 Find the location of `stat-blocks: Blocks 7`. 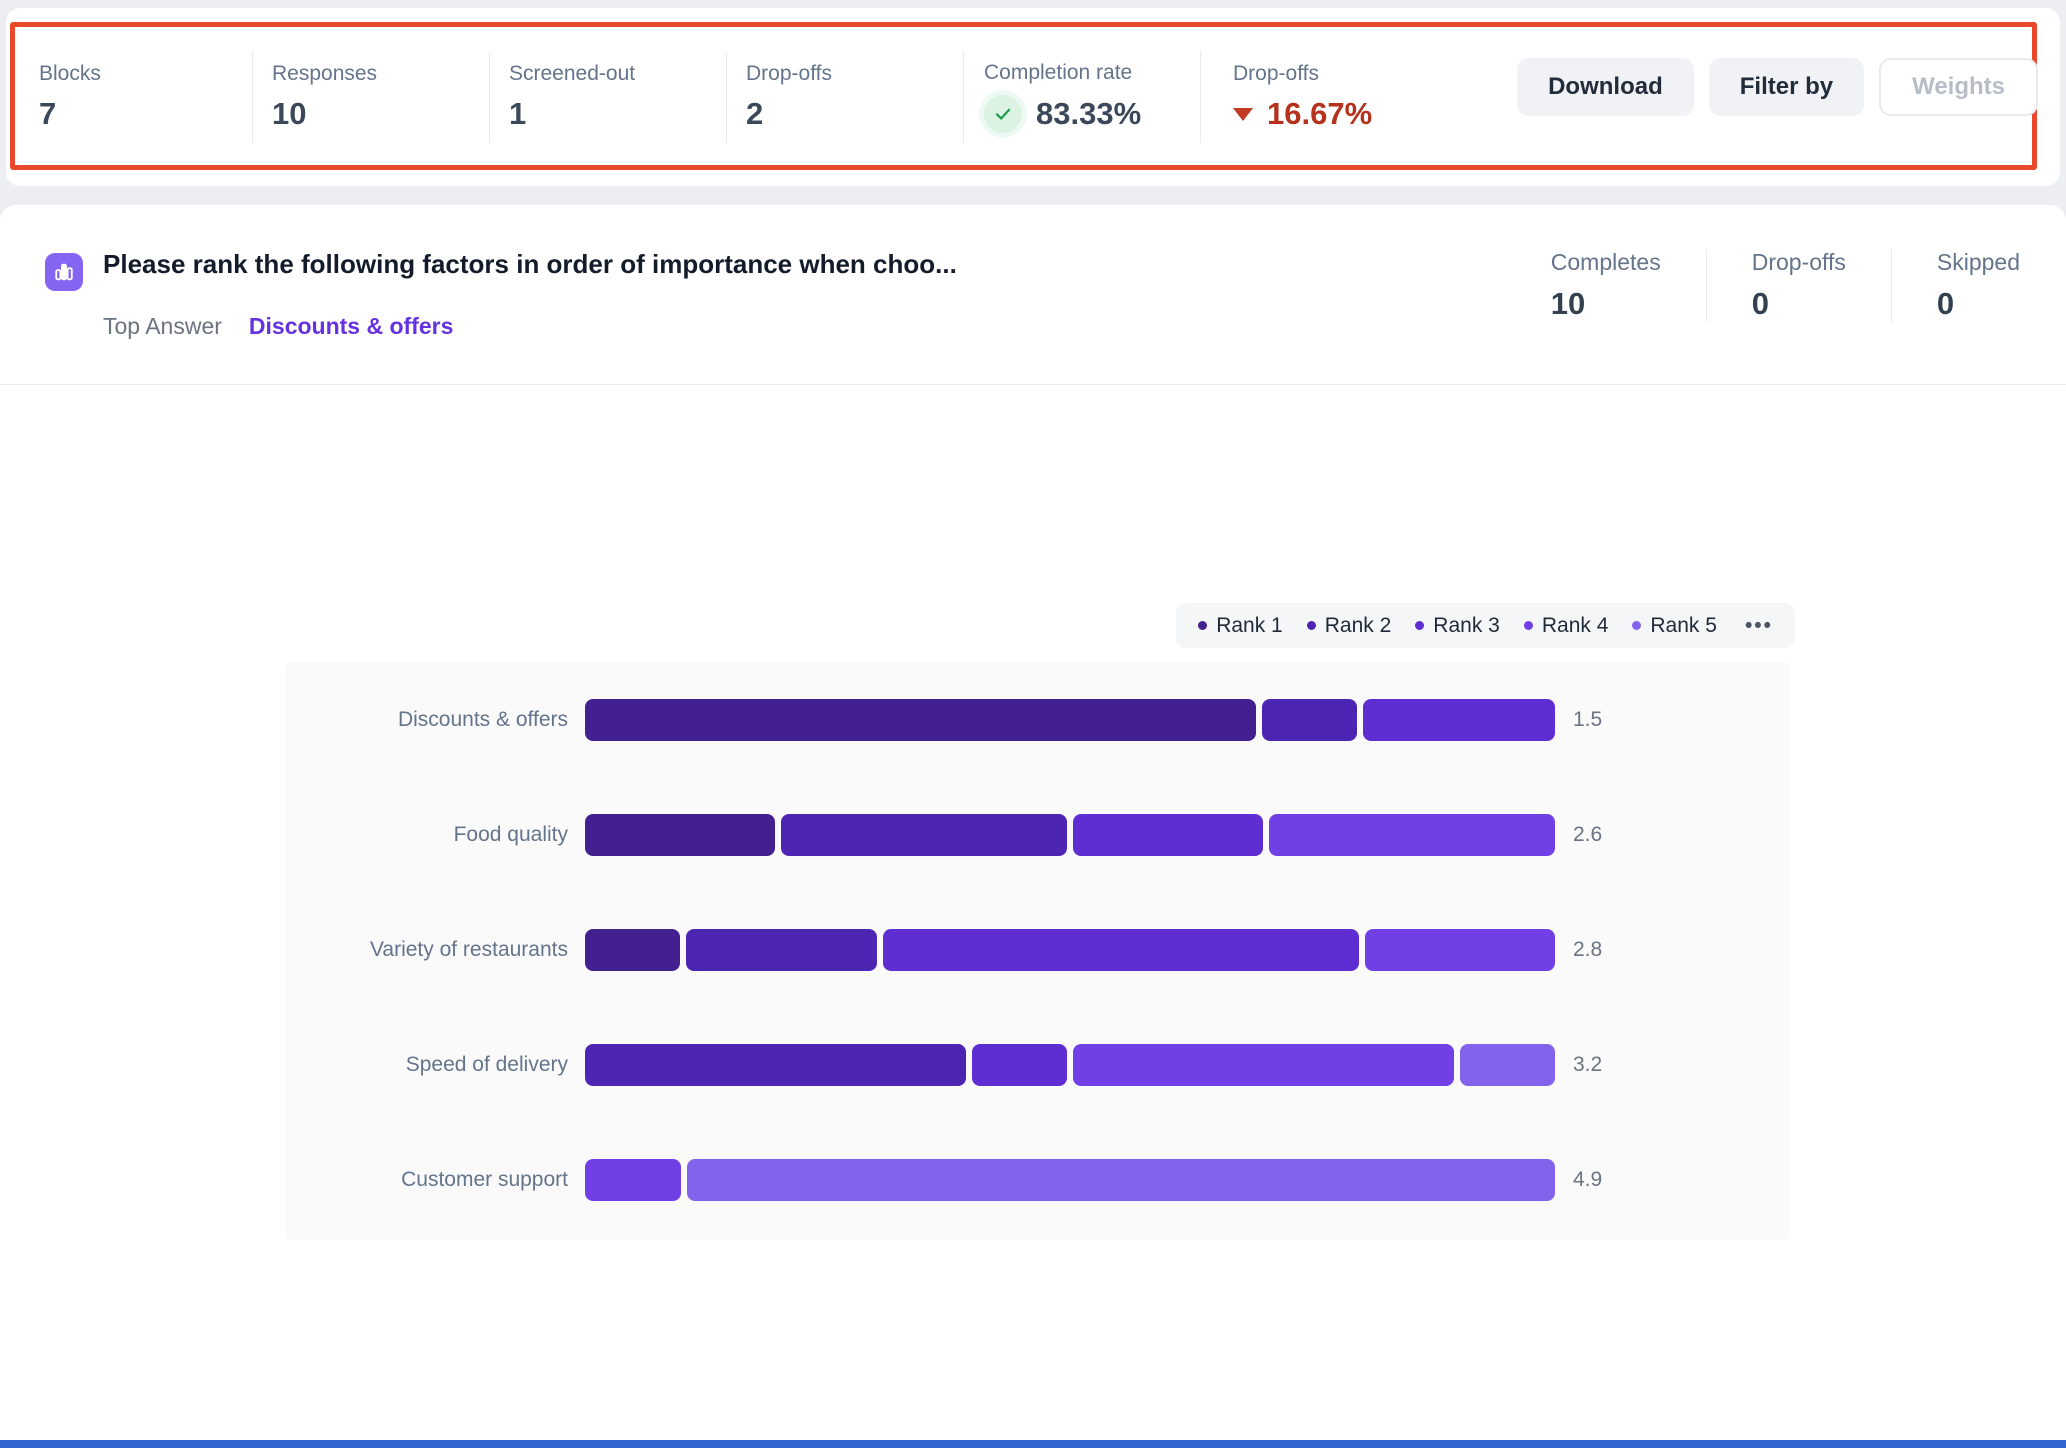

stat-blocks: Blocks 7 is located at coordinates (146, 97).